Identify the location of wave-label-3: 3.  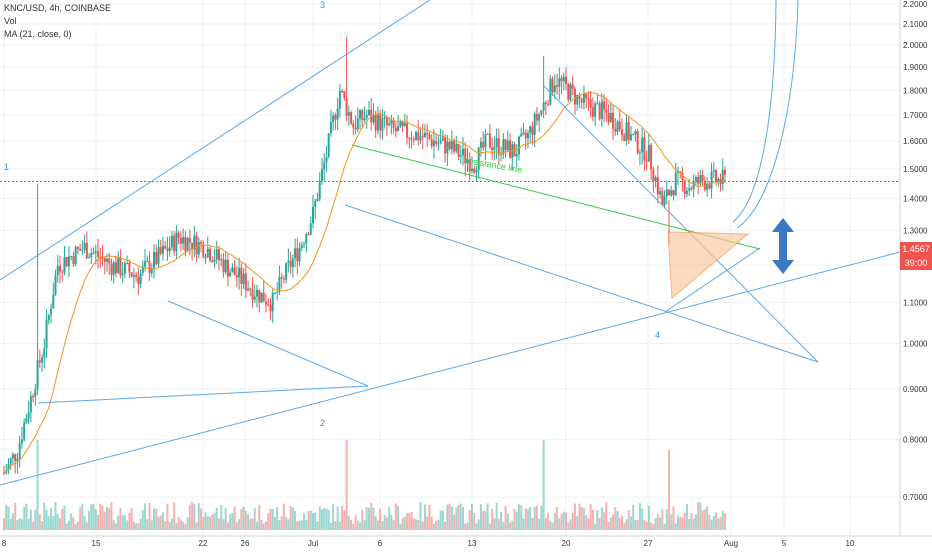
(322, 5).